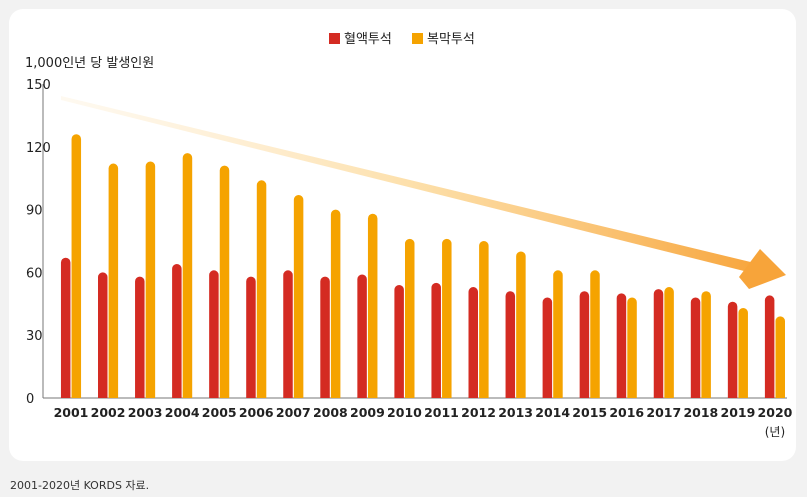 The width and height of the screenshot is (807, 497). Describe the element at coordinates (261, 289) in the screenshot. I see `bar-peritoneal-2006` at that location.